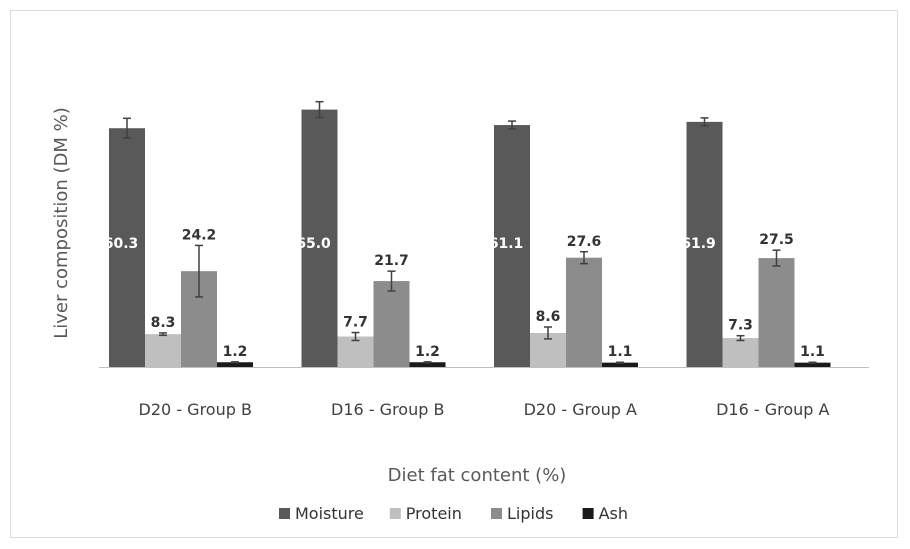  Describe the element at coordinates (772, 409) in the screenshot. I see `x-tick-label-4: D16 - Group A` at that location.